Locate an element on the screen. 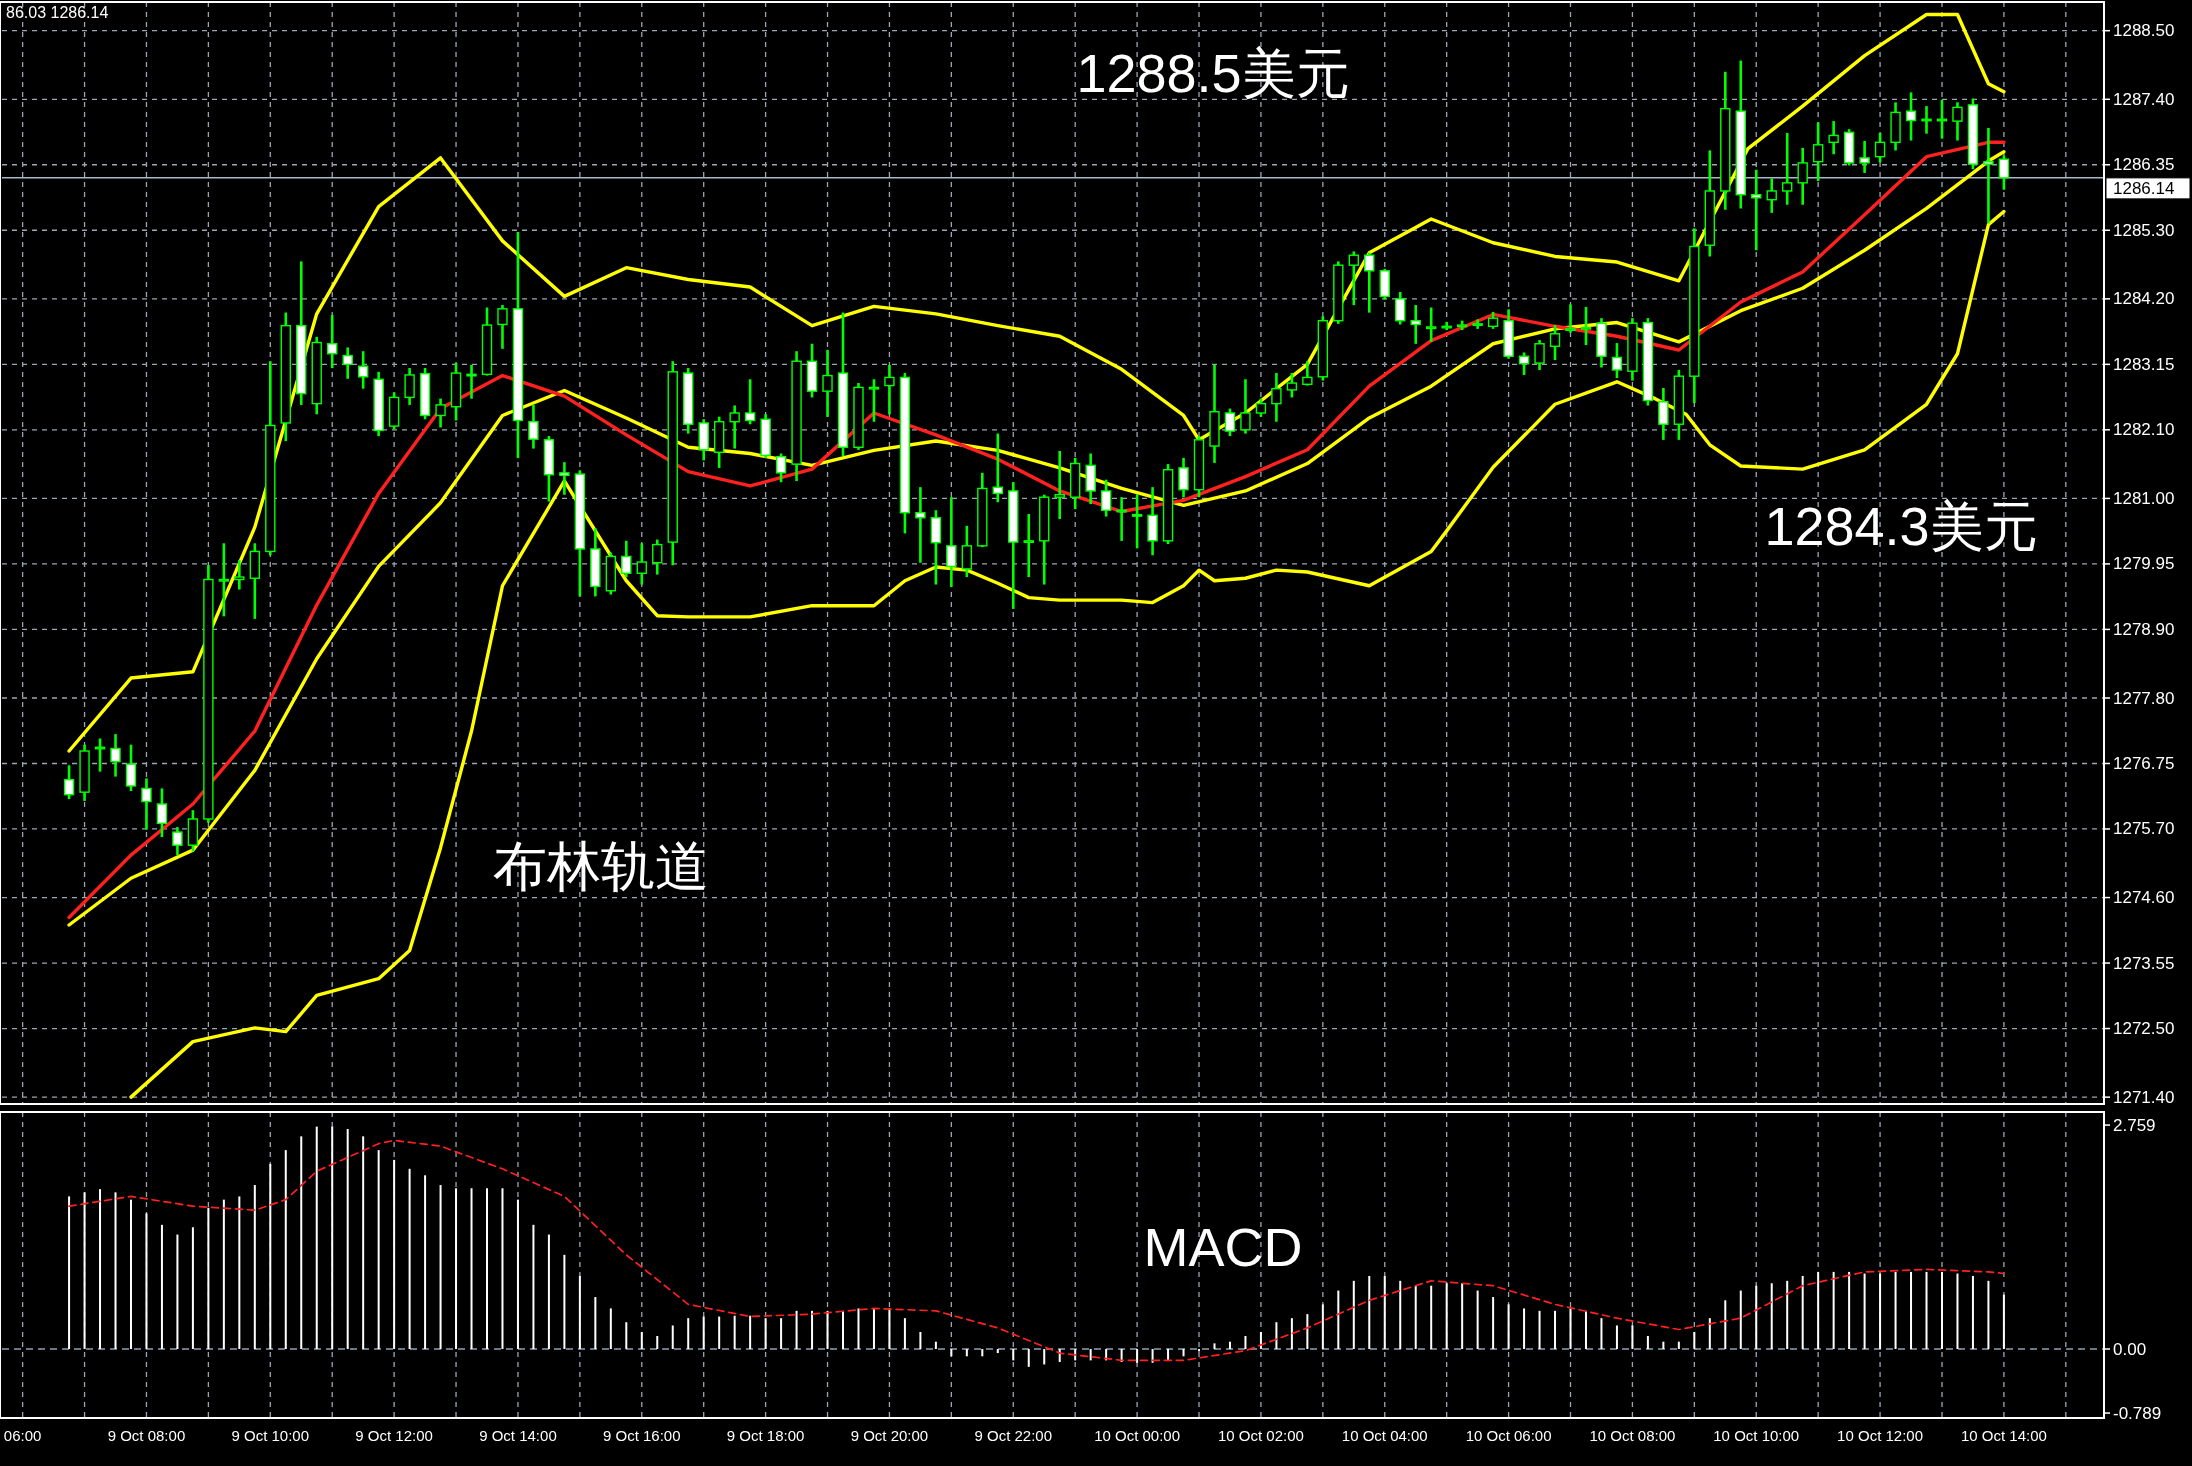 This screenshot has height=1466, width=2192. y-tick-label: 1285.30 is located at coordinates (2144, 230).